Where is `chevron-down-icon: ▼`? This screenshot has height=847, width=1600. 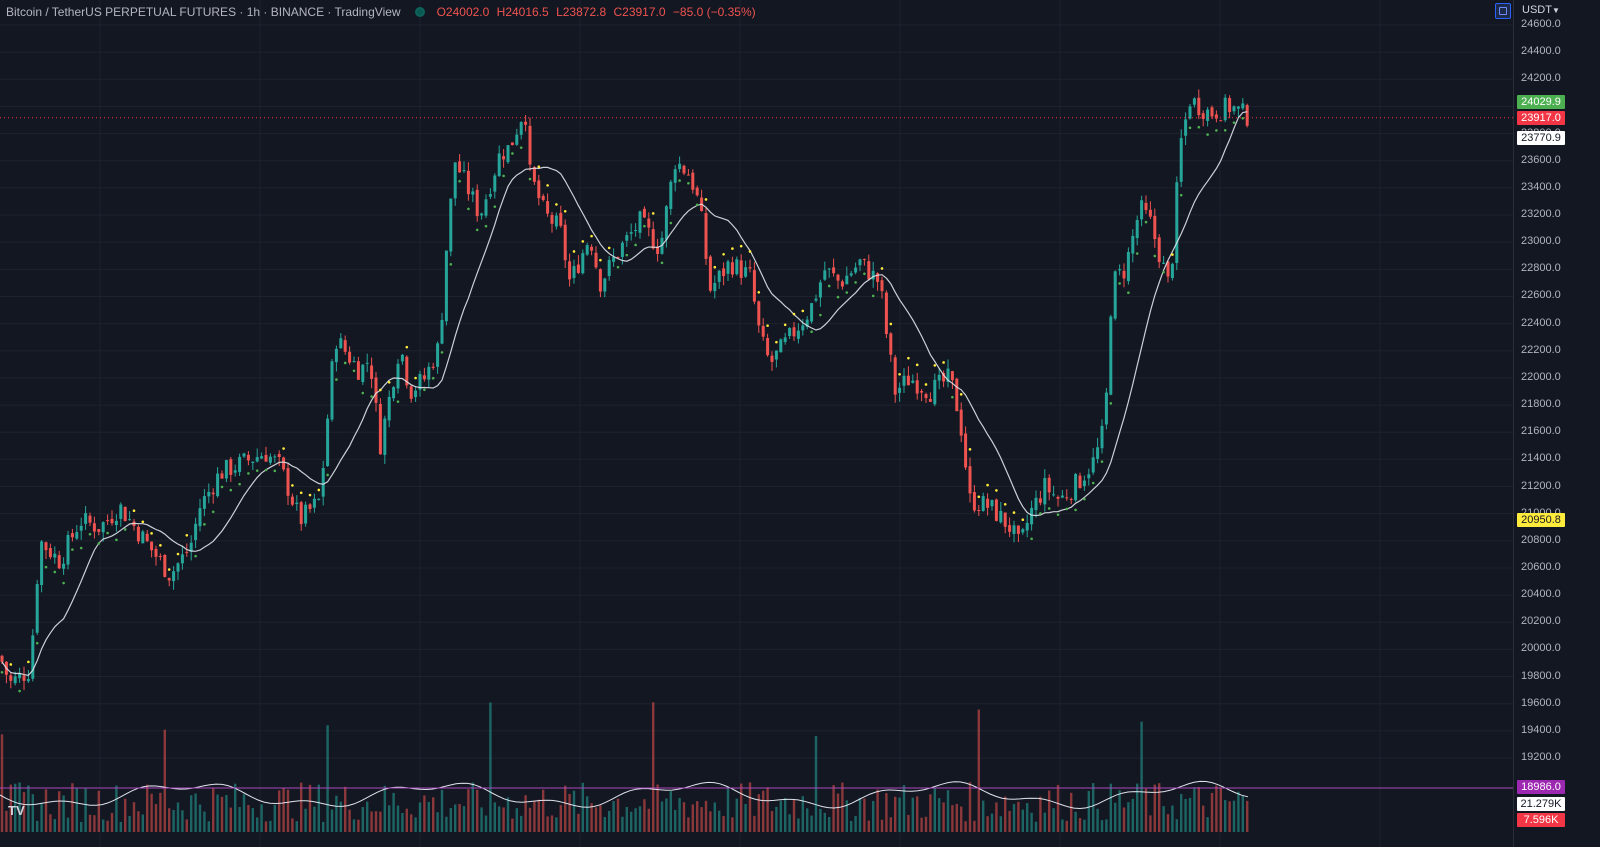
chevron-down-icon: ▼ is located at coordinates (1555, 10).